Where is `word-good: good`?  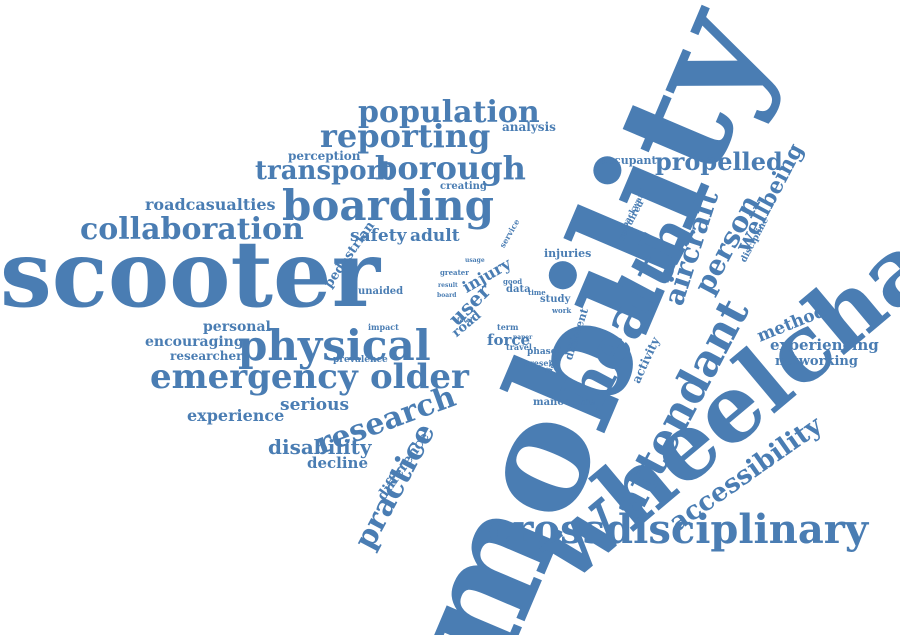
word-good: good is located at coordinates (513, 281).